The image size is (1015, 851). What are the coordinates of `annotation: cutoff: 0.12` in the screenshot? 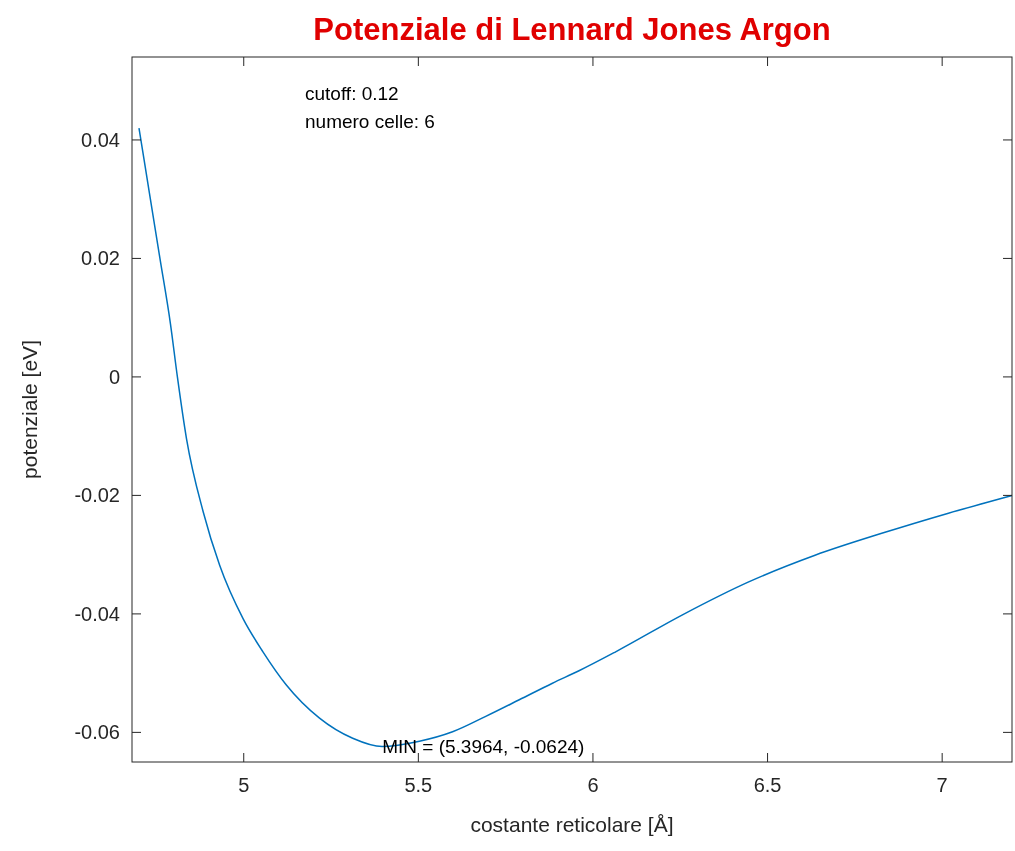 It's located at (352, 93).